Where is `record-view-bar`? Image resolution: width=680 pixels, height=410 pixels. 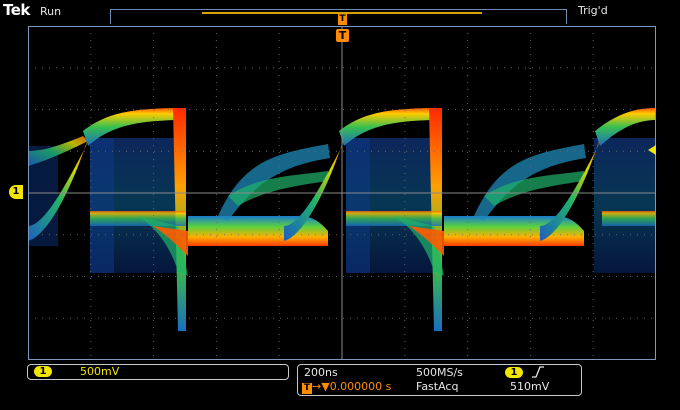 record-view-bar is located at coordinates (338, 16).